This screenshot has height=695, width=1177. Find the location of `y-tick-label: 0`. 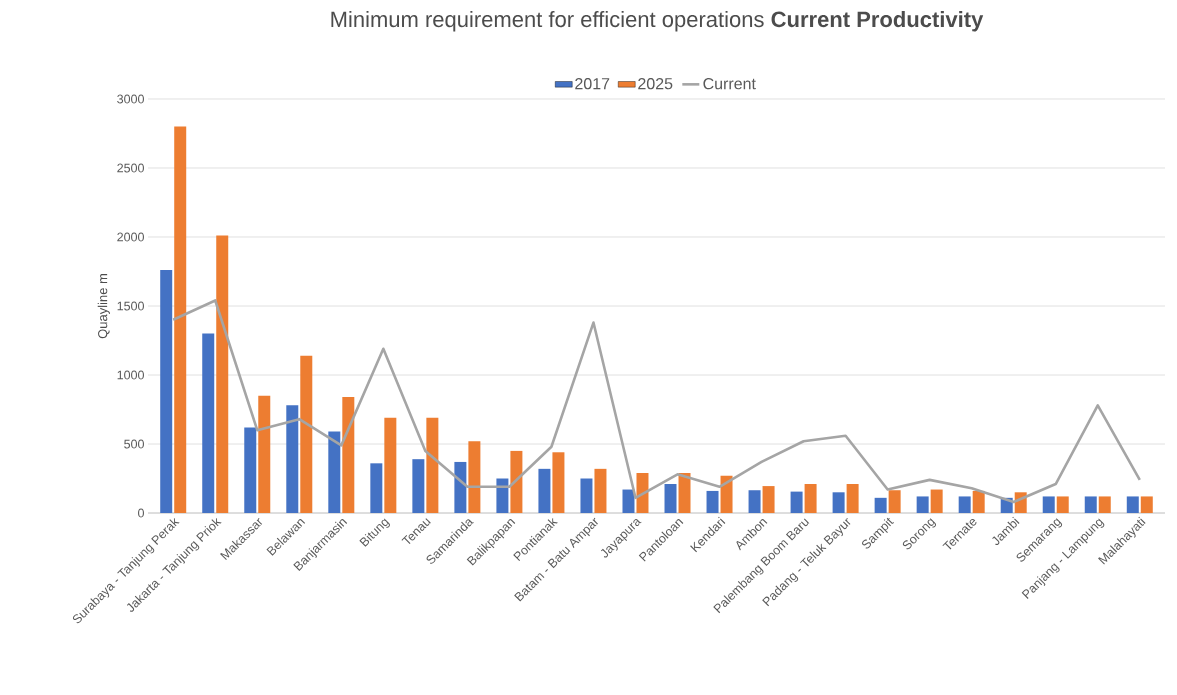

y-tick-label: 0 is located at coordinates (141, 513).